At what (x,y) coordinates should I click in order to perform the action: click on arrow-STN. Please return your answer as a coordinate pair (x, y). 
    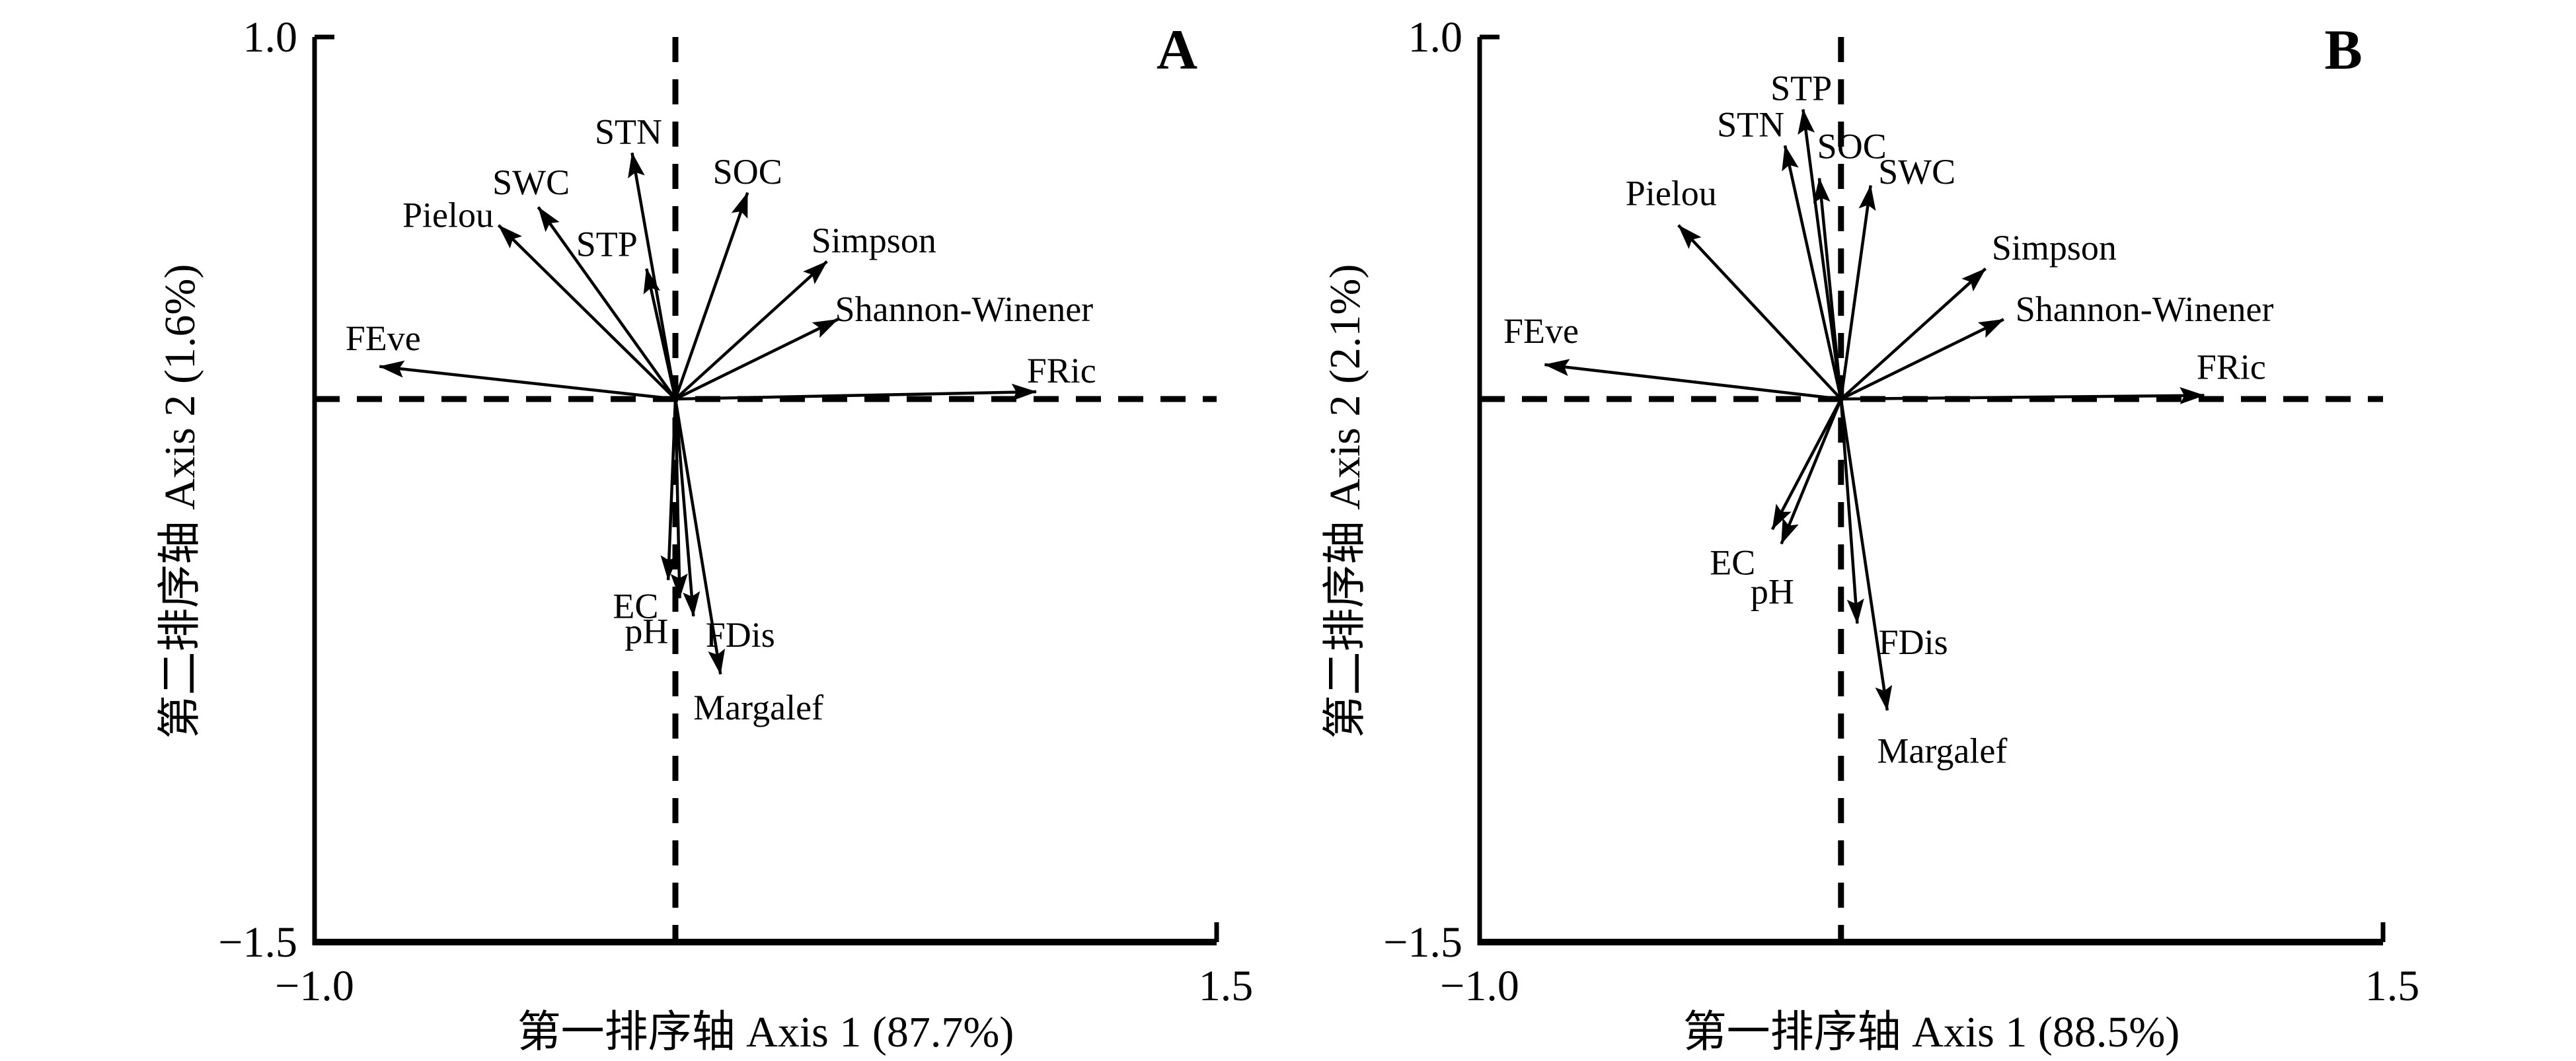
    Looking at the image, I should click on (1812, 272).